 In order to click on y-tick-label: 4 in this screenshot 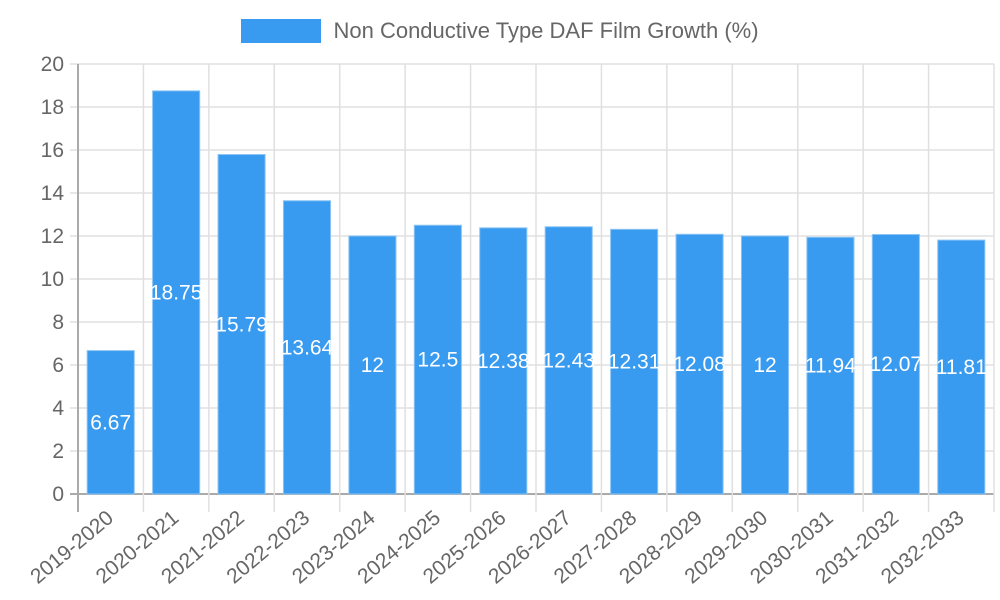, I will do `click(58, 408)`.